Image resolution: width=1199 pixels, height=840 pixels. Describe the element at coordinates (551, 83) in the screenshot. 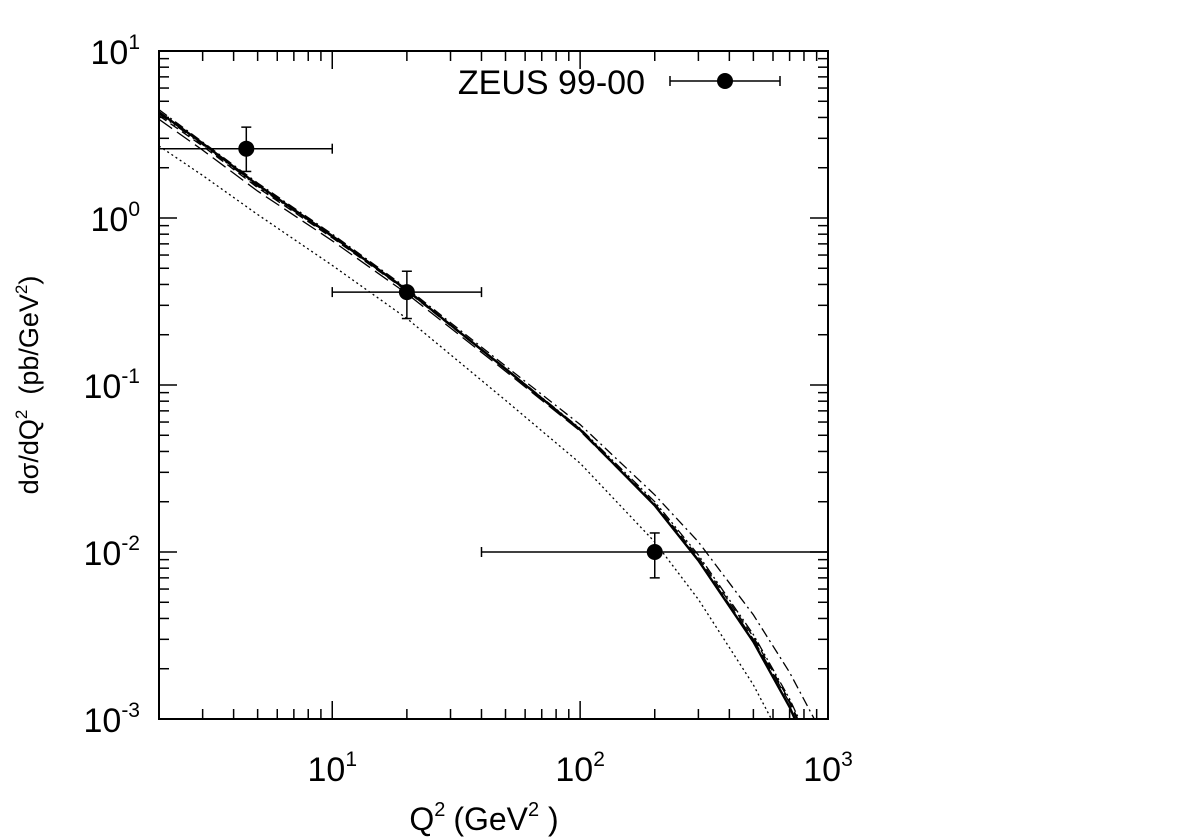

I see `legend-label: ZEUS 99-00` at that location.